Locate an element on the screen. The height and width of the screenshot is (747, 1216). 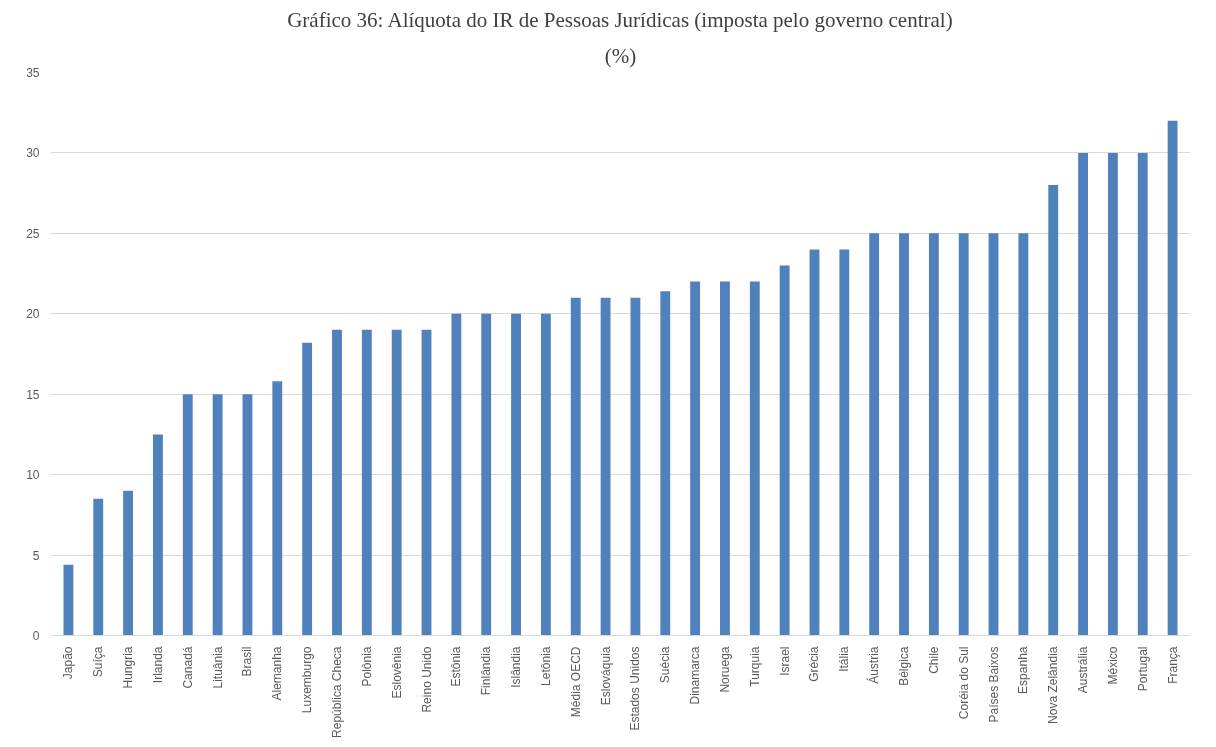
x-tick-label: Reino Unido is located at coordinates (426, 679).